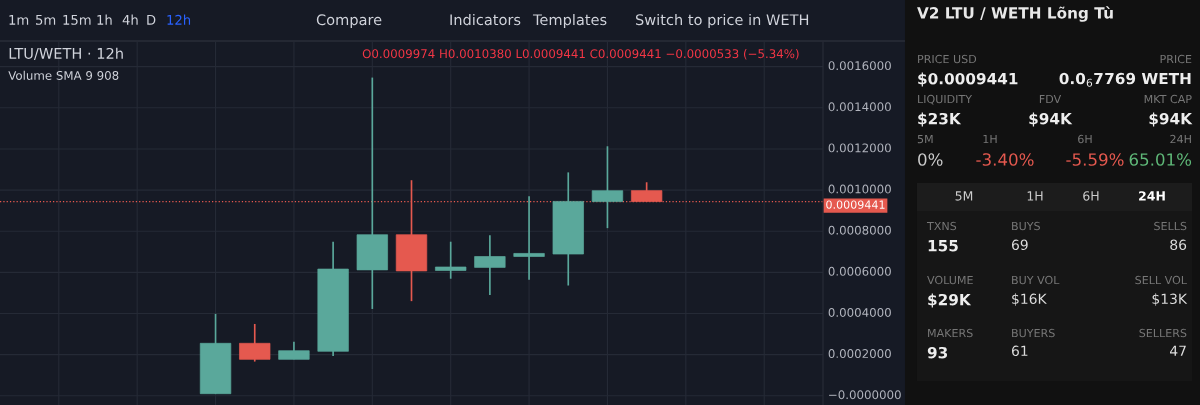 This screenshot has width=1200, height=405. I want to click on text: VOLUME, so click(950, 280).